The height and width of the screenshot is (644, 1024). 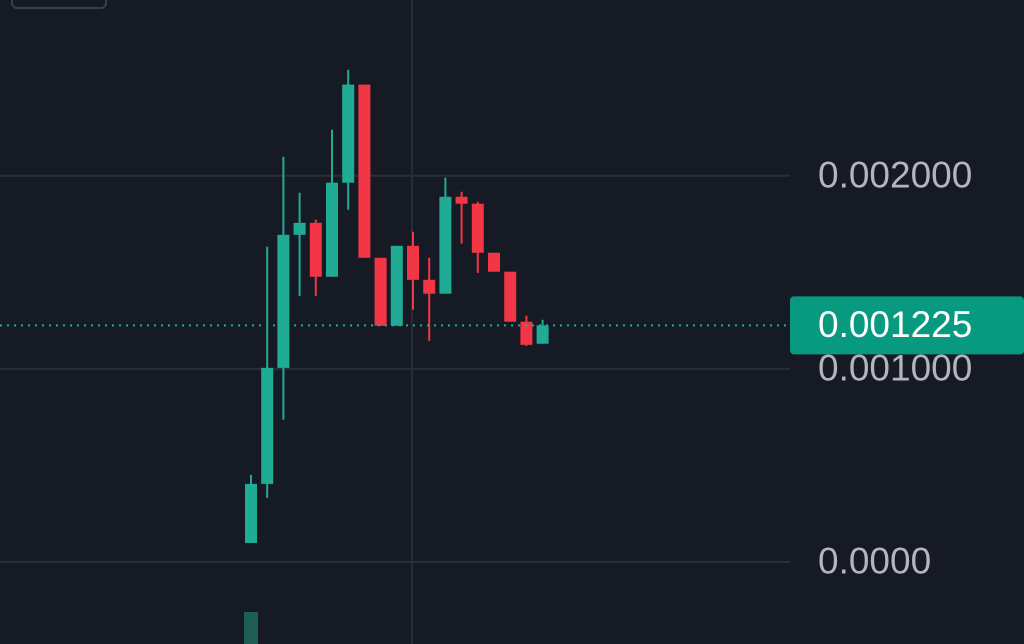 What do you see at coordinates (895, 324) in the screenshot?
I see `price-label: 0.001225` at bounding box center [895, 324].